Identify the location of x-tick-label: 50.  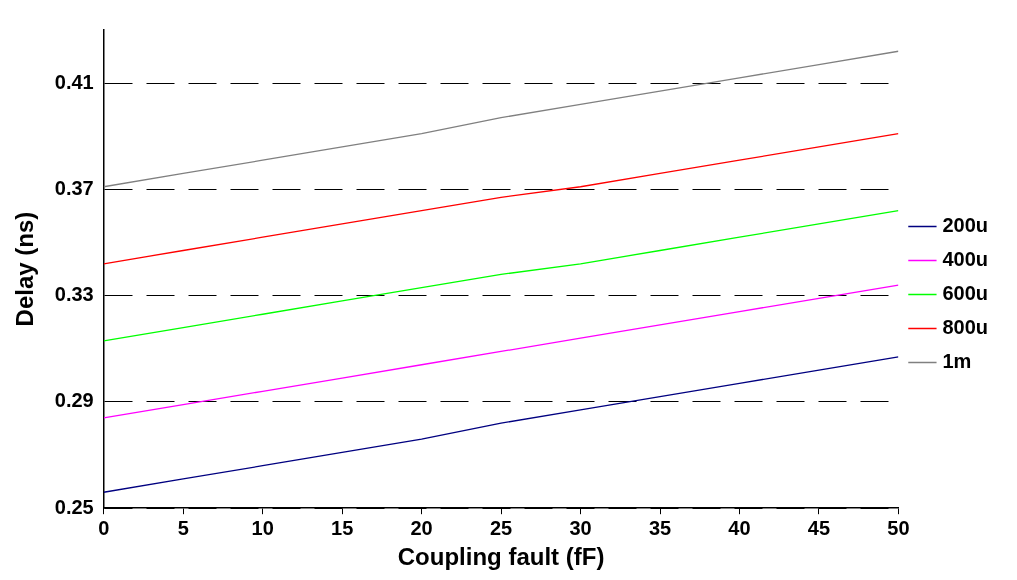
(898, 527).